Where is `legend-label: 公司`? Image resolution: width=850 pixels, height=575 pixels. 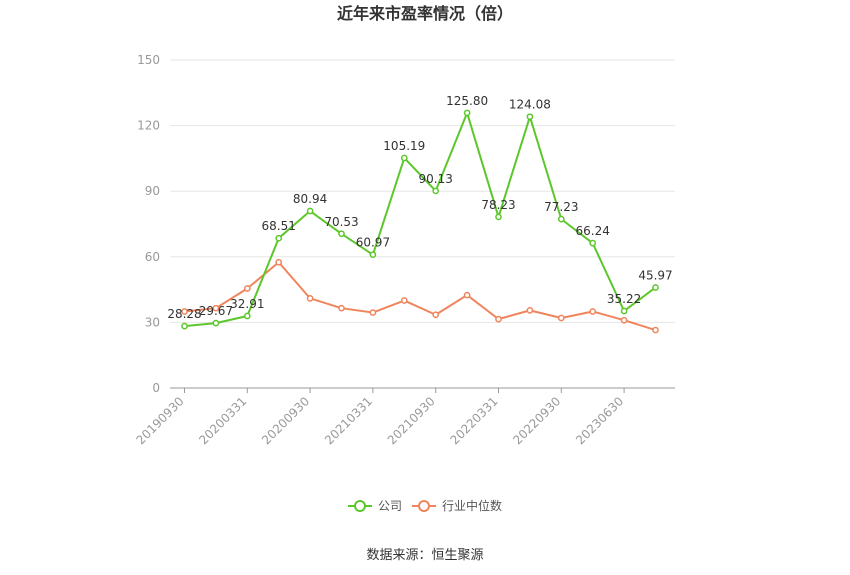 legend-label: 公司 is located at coordinates (390, 506).